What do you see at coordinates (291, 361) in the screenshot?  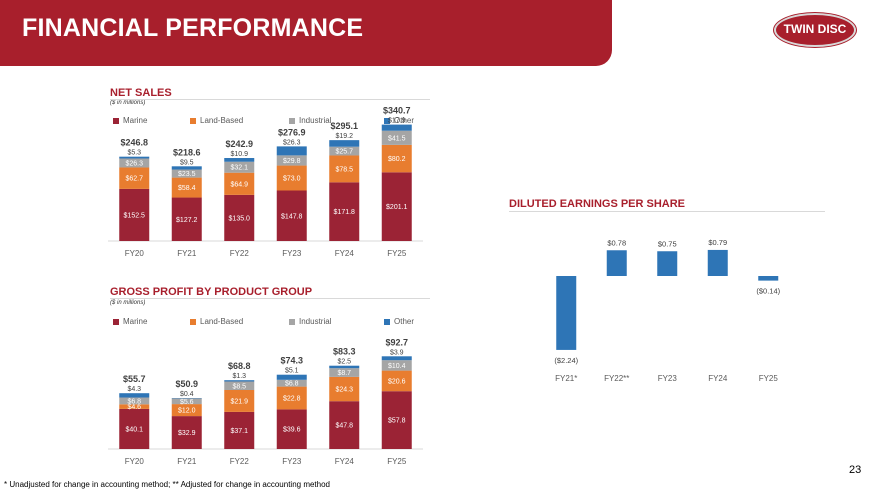 I see `total-label: $74.3` at bounding box center [291, 361].